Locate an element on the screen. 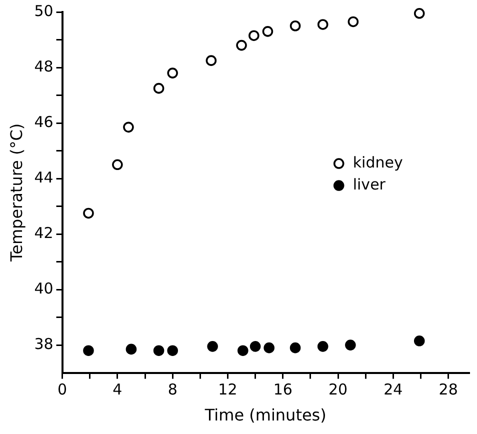 The width and height of the screenshot is (477, 434). x-tick-label: 12 is located at coordinates (228, 389).